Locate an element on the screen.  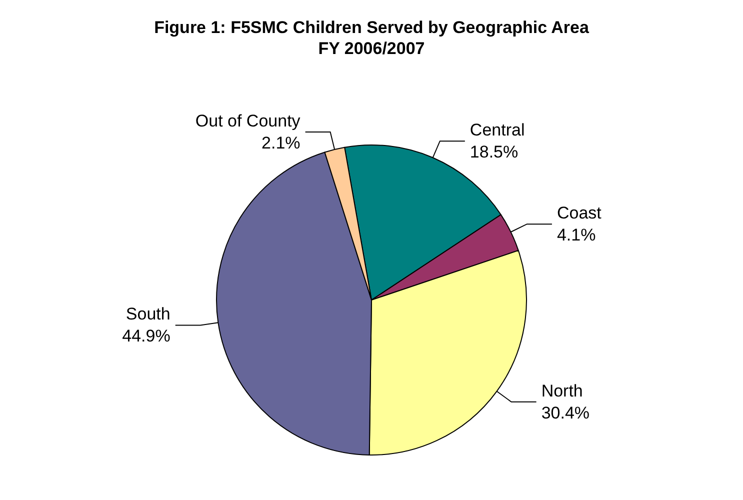
data-label: 18.5% is located at coordinates (494, 152).